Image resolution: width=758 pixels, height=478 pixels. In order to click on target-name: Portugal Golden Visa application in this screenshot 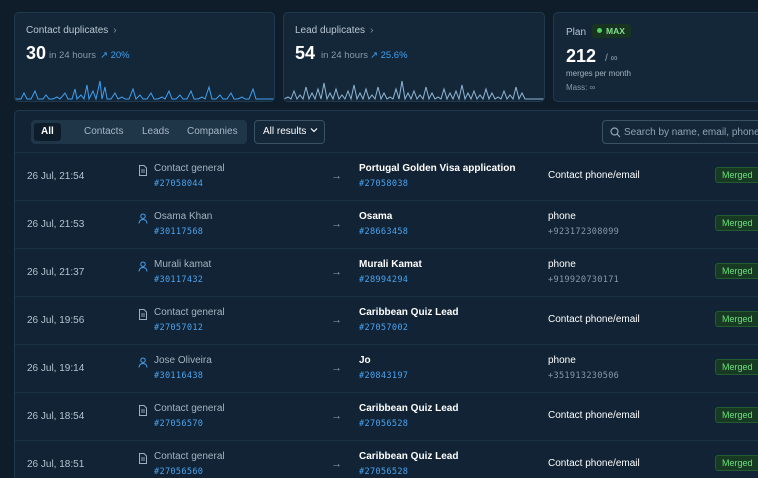, I will do `click(437, 168)`.